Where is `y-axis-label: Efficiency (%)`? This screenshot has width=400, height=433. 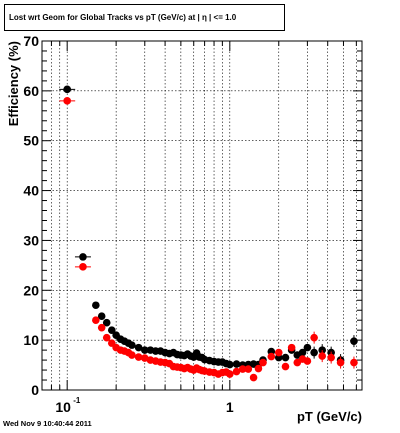 y-axis-label: Efficiency (%) is located at coordinates (13, 83).